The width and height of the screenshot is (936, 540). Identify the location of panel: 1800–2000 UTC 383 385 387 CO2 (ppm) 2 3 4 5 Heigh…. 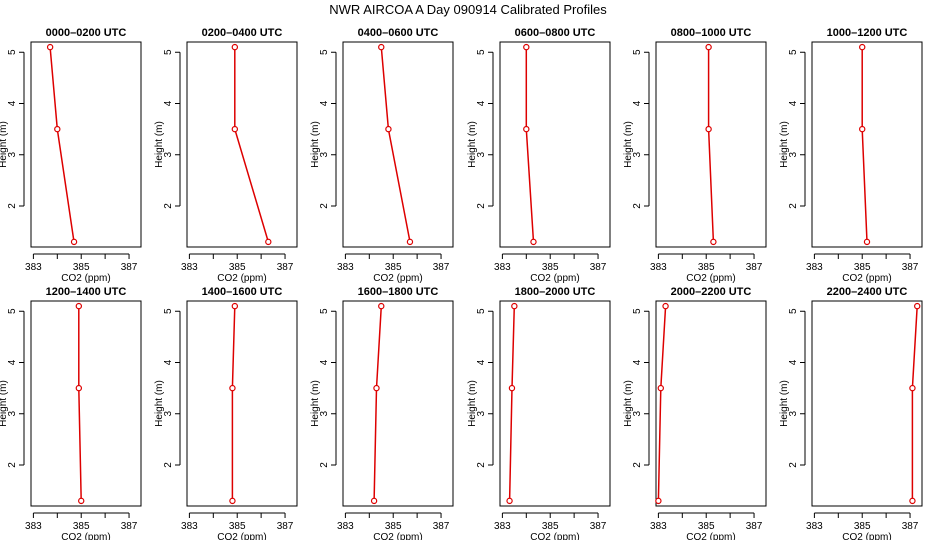
(539, 413).